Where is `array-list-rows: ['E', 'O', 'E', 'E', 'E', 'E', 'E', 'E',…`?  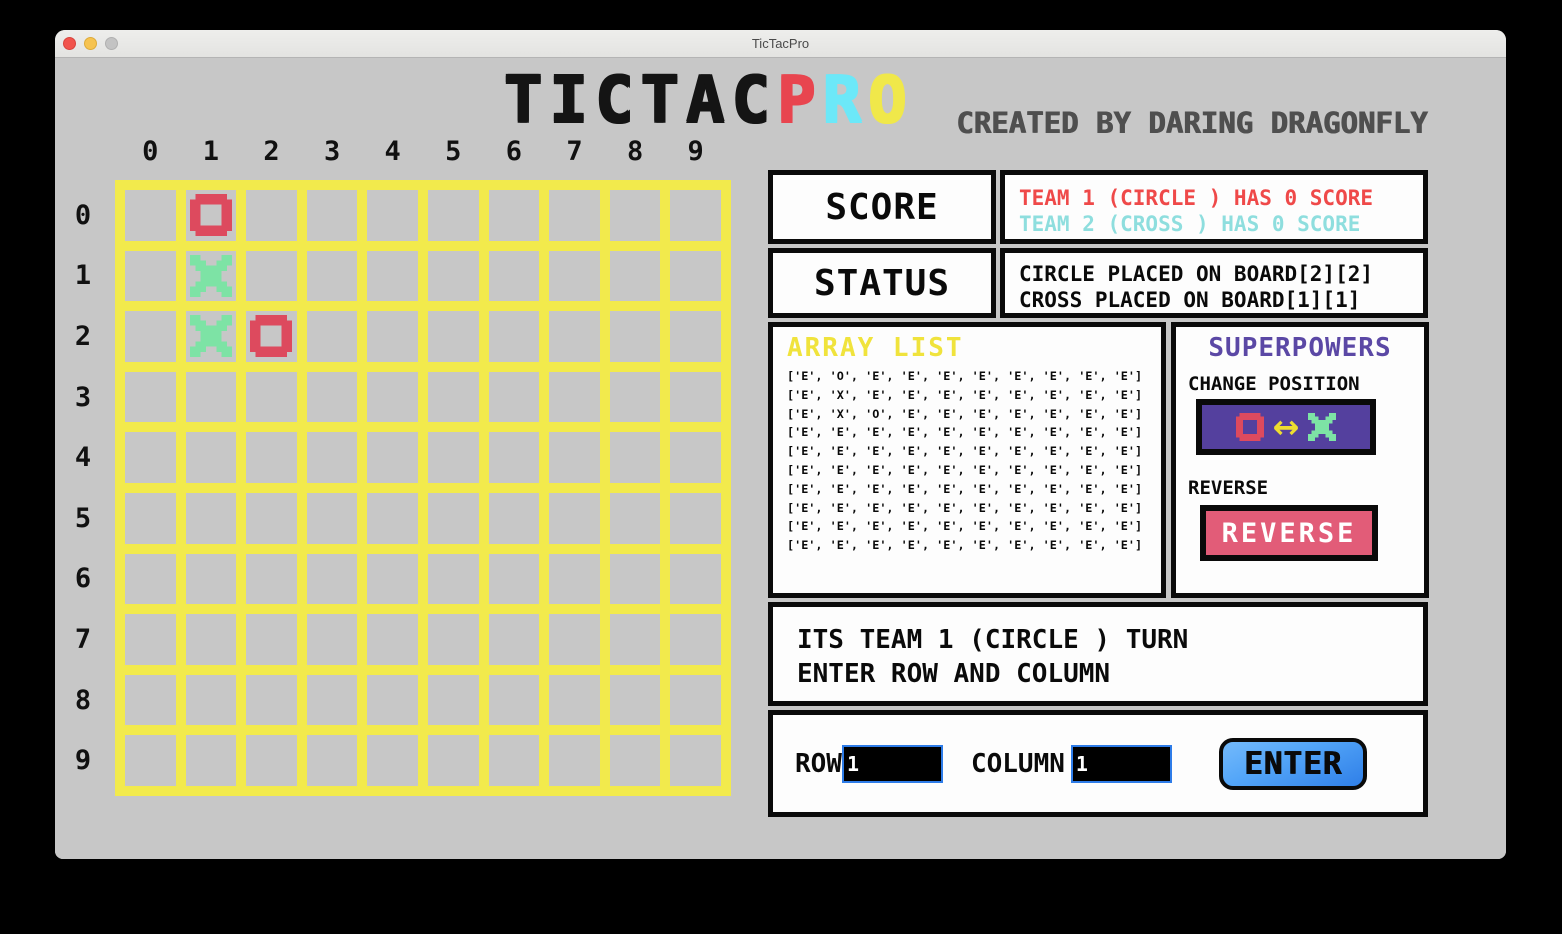
array-list-rows: ['E', 'O', 'E', 'E', 'E', 'E', 'E', 'E',… is located at coordinates (974, 461).